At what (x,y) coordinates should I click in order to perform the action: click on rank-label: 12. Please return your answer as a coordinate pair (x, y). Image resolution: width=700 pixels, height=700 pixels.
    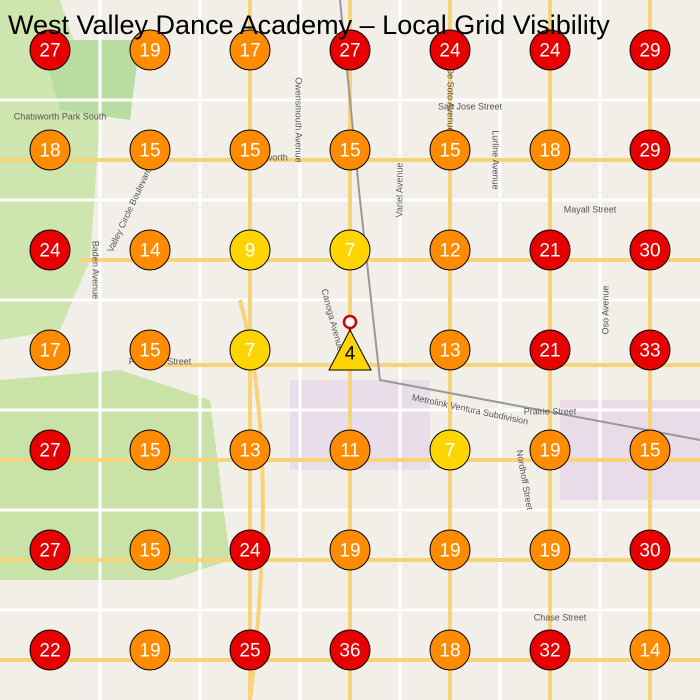
    Looking at the image, I should click on (449, 251).